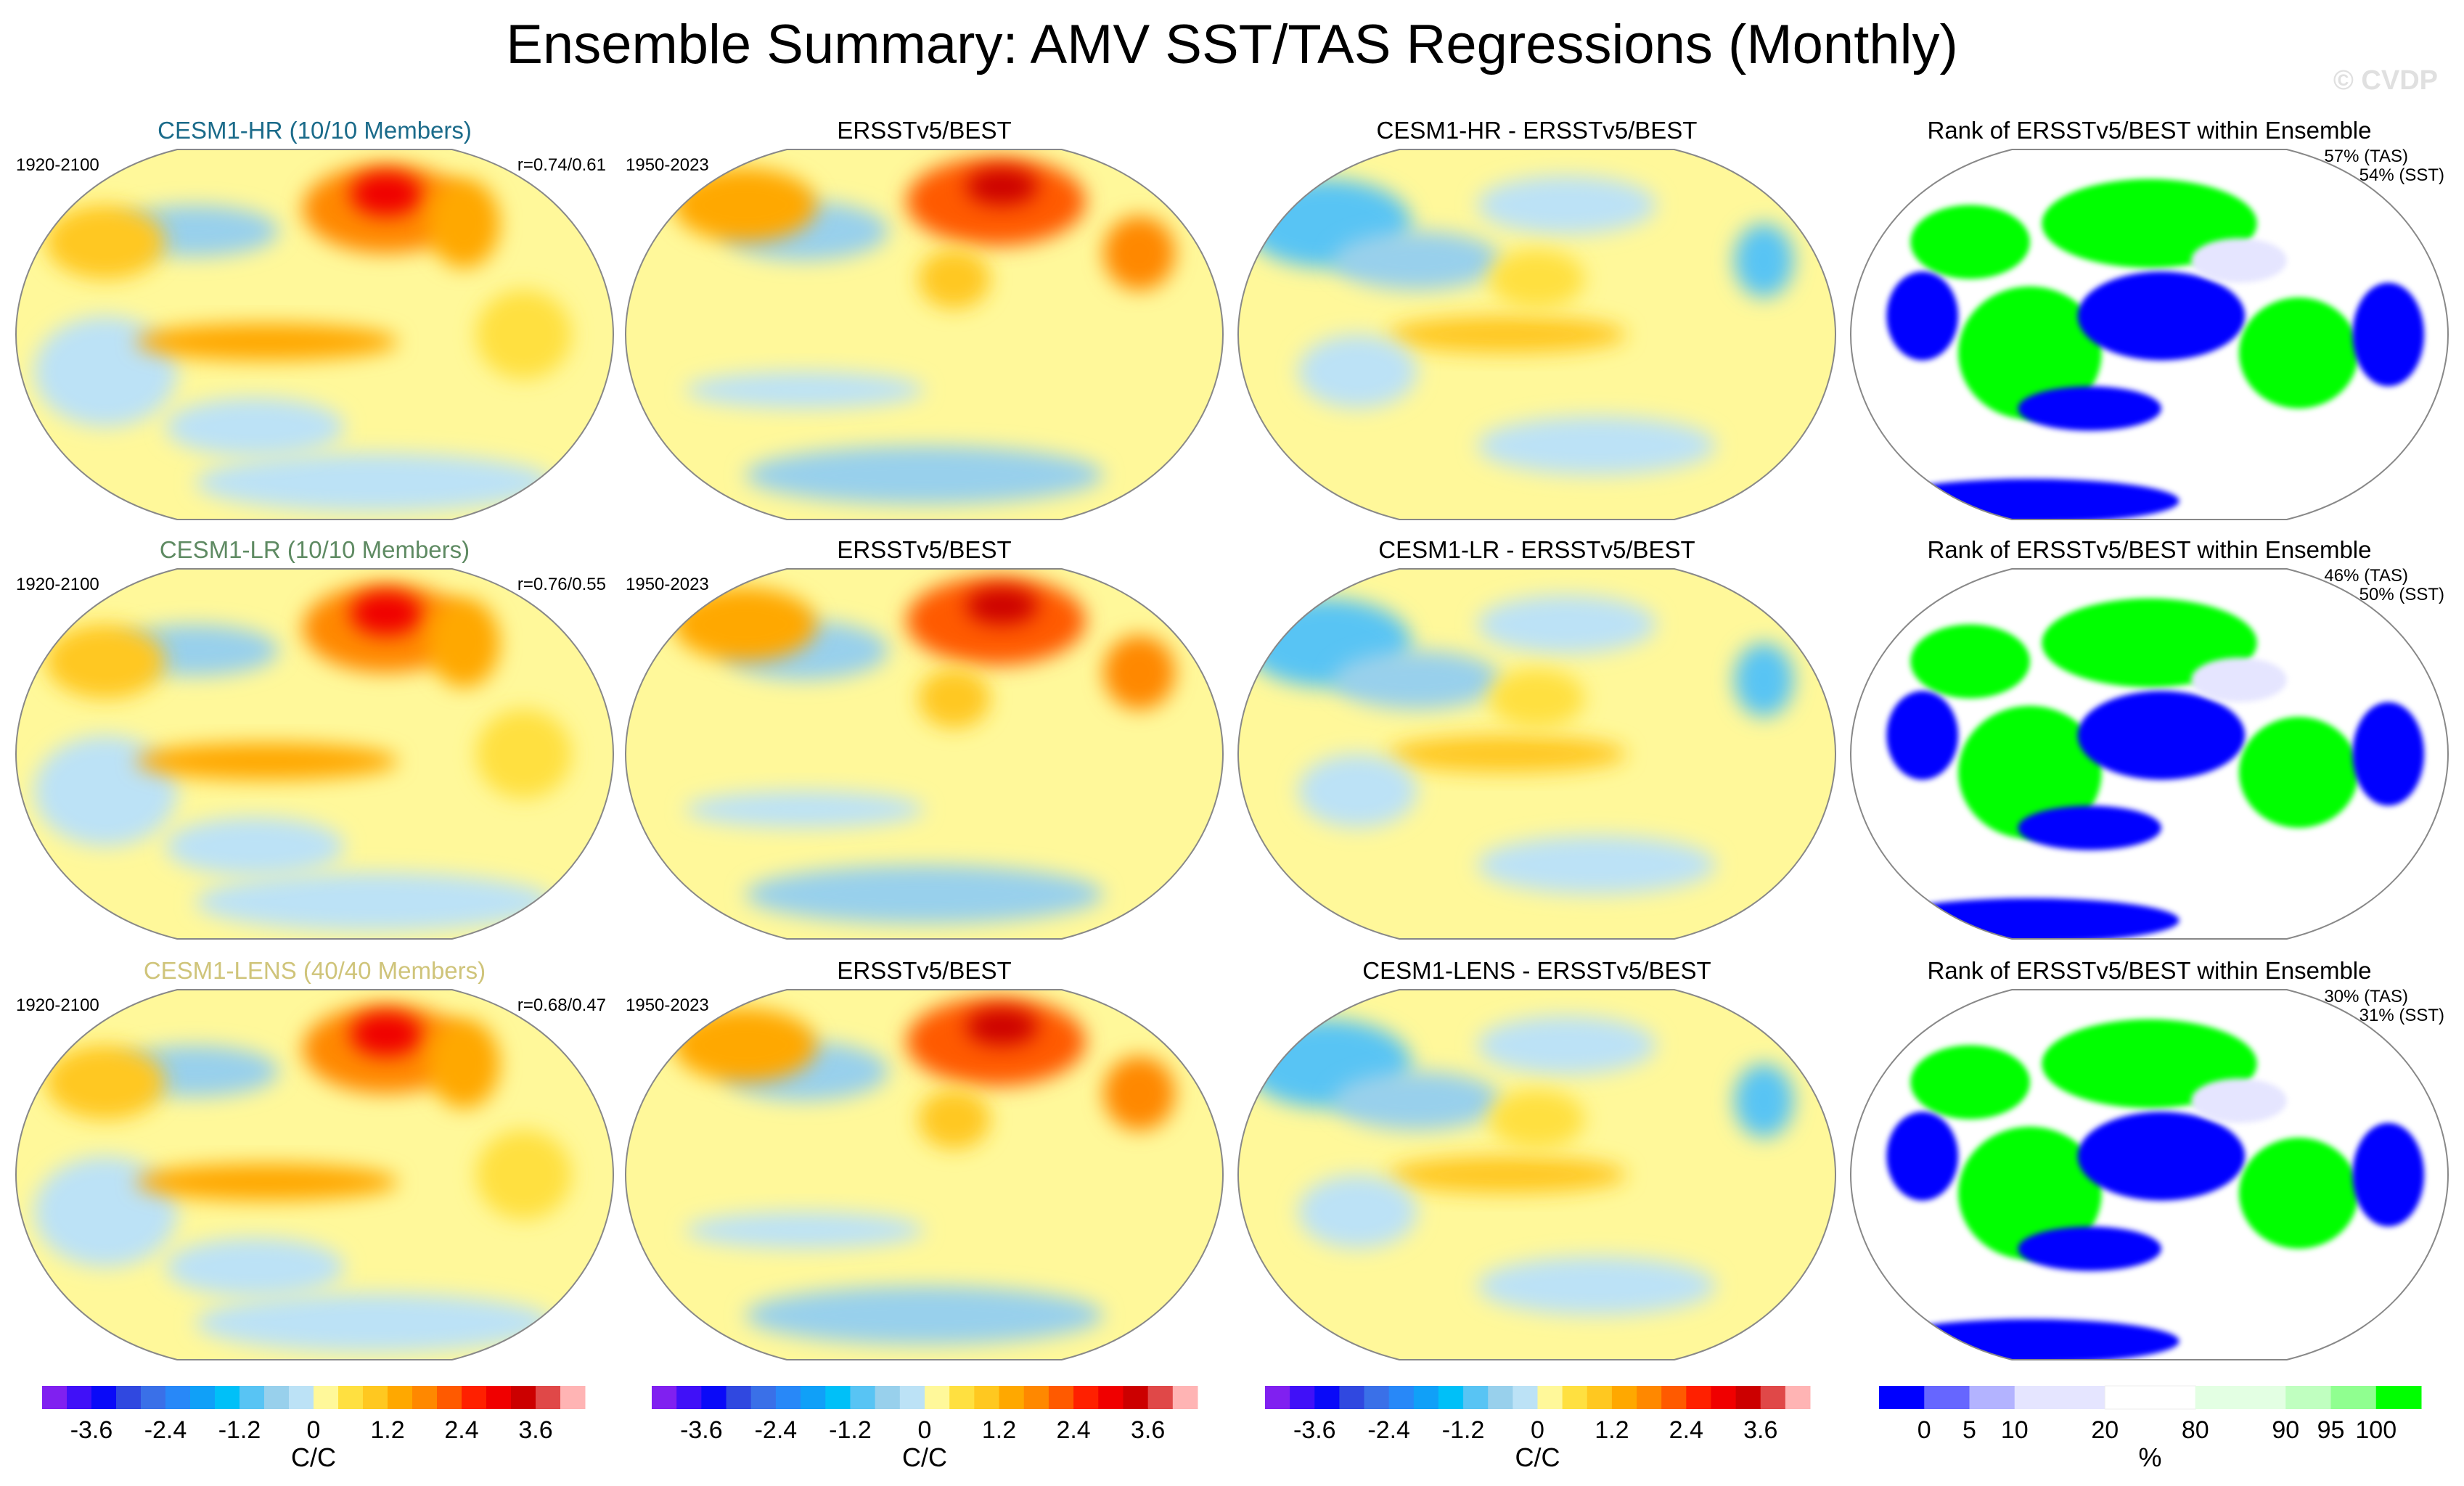 Image resolution: width=2464 pixels, height=1486 pixels. Describe the element at coordinates (2331, 1430) in the screenshot. I see `colorbar-tick-label: 95` at that location.